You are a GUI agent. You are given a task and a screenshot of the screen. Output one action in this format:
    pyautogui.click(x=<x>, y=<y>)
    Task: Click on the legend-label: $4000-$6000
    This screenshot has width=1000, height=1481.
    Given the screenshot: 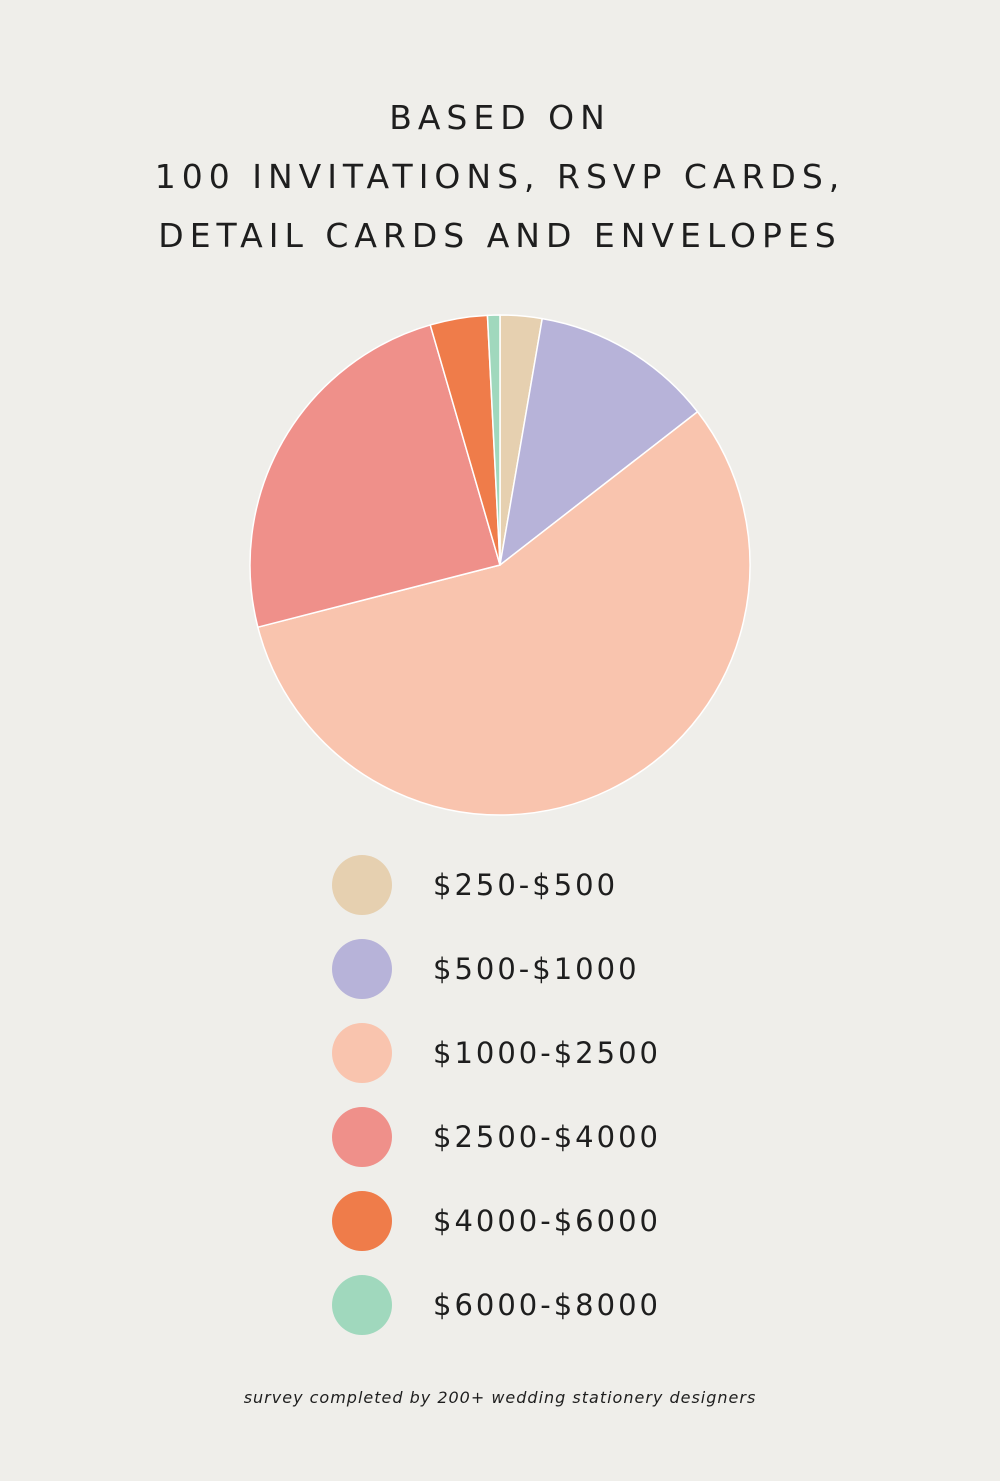 What is the action you would take?
    pyautogui.click(x=547, y=1221)
    